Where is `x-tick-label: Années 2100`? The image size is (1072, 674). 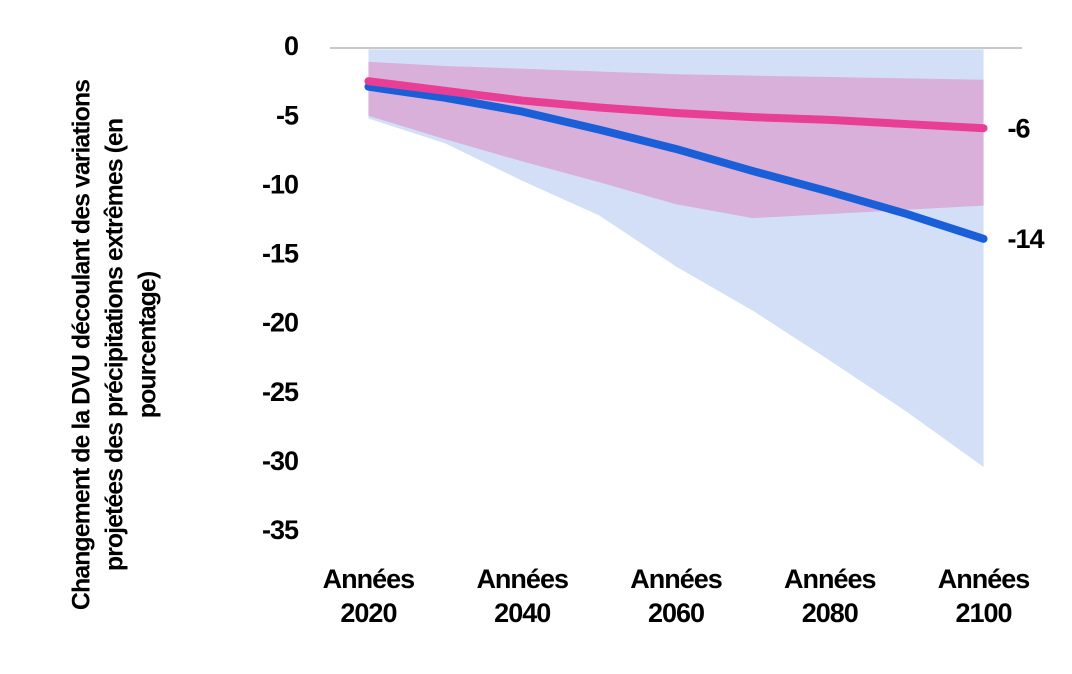 x-tick-label: Années 2100 is located at coordinates (984, 596).